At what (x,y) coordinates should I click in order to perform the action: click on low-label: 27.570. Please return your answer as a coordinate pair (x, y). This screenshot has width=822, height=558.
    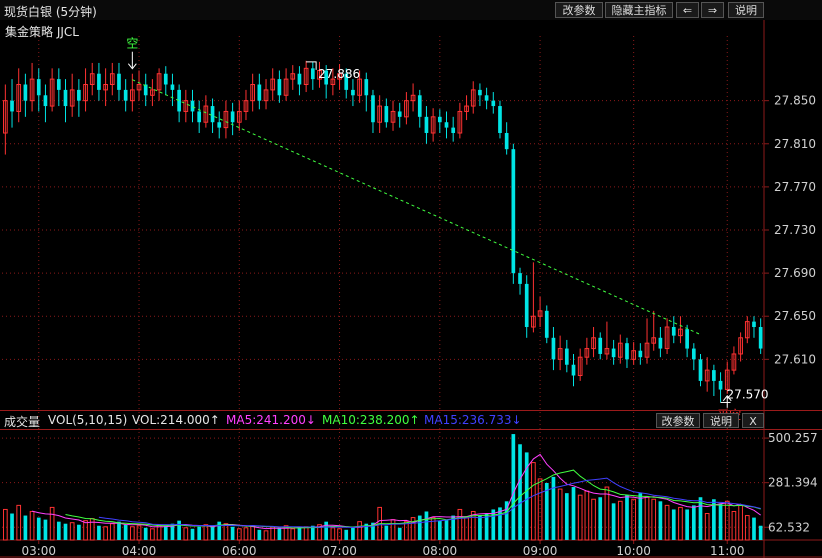
    Looking at the image, I should click on (748, 394).